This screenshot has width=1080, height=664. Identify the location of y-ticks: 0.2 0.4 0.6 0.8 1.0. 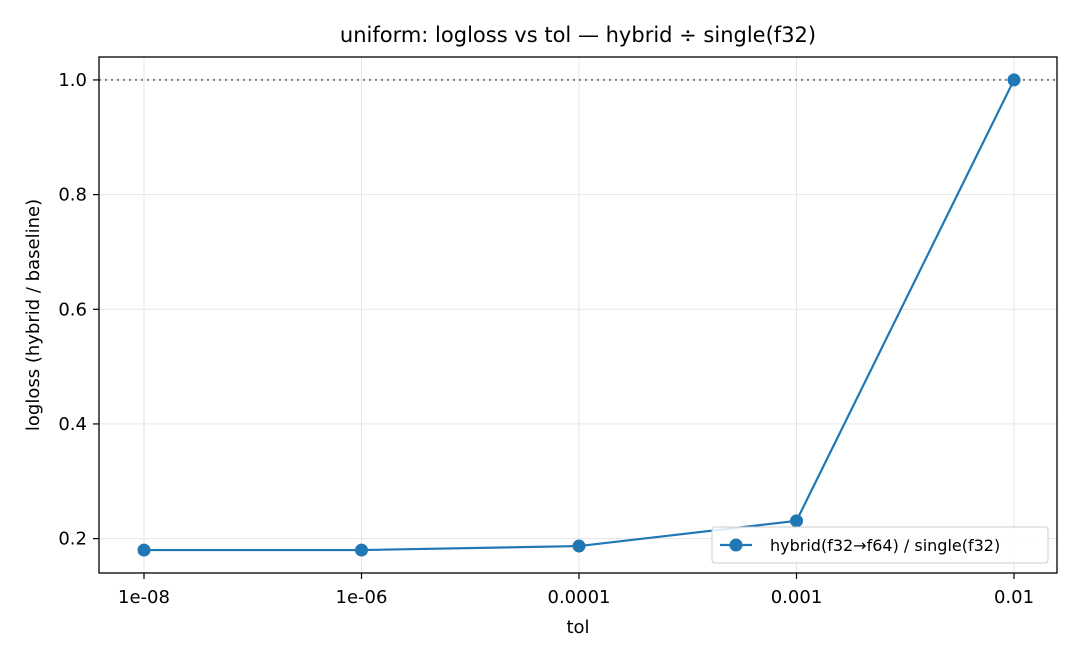
(78, 310).